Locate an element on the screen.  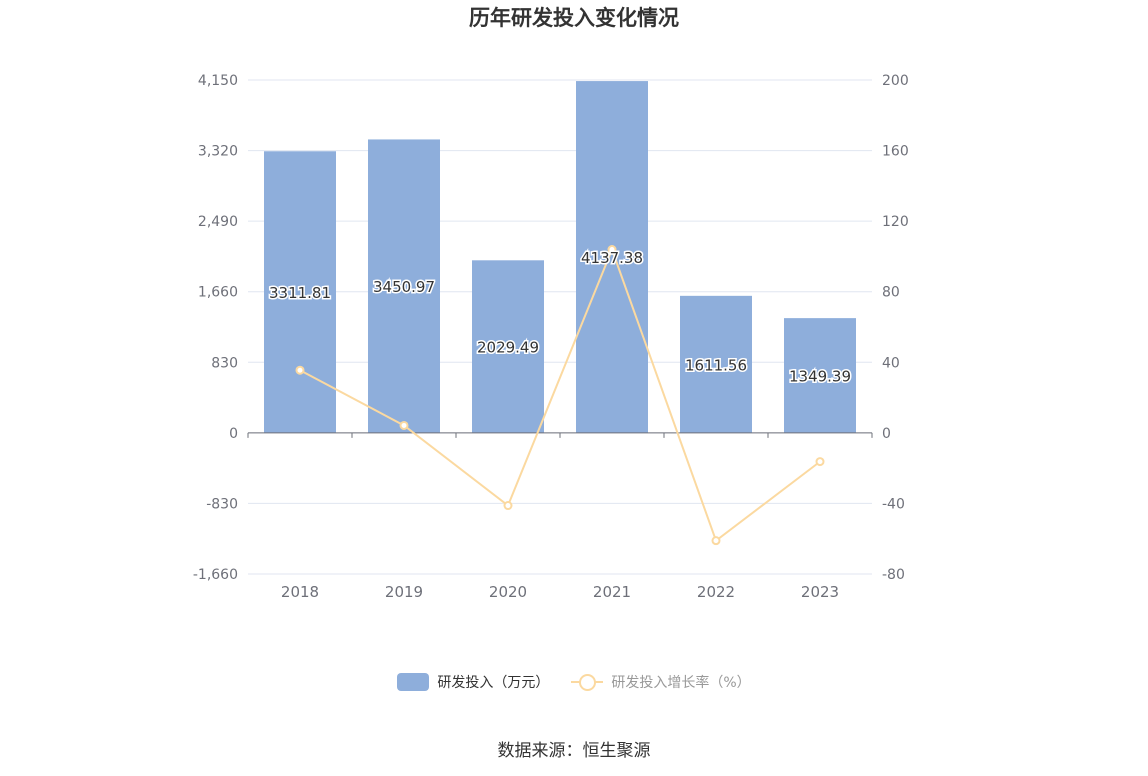
legend: 研发投入（万元） 研发投入增长率（%） is located at coordinates (574, 682).